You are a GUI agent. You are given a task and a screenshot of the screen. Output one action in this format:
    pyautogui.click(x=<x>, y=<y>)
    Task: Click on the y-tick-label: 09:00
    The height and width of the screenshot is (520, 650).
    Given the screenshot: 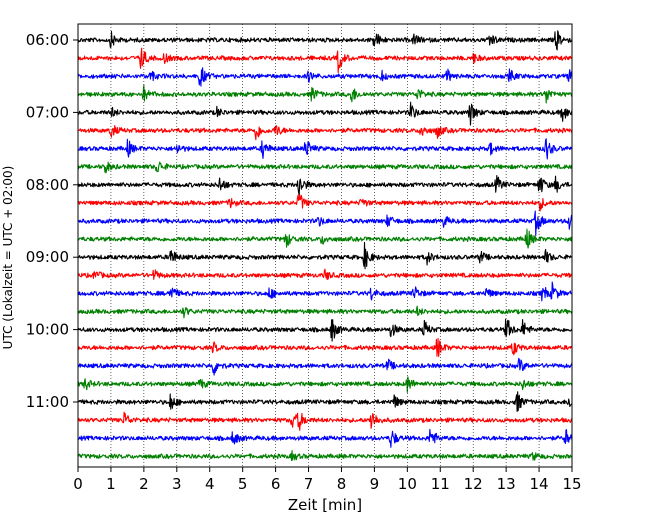 What is the action you would take?
    pyautogui.click(x=47, y=257)
    